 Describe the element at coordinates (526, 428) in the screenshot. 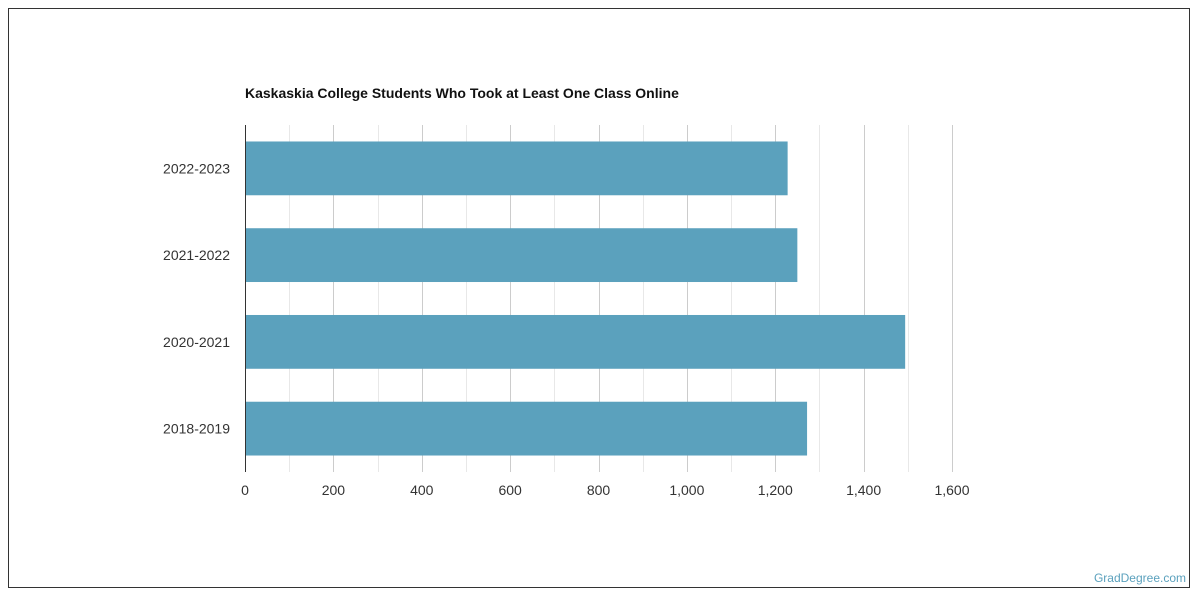

I see `bar-2018-2019` at that location.